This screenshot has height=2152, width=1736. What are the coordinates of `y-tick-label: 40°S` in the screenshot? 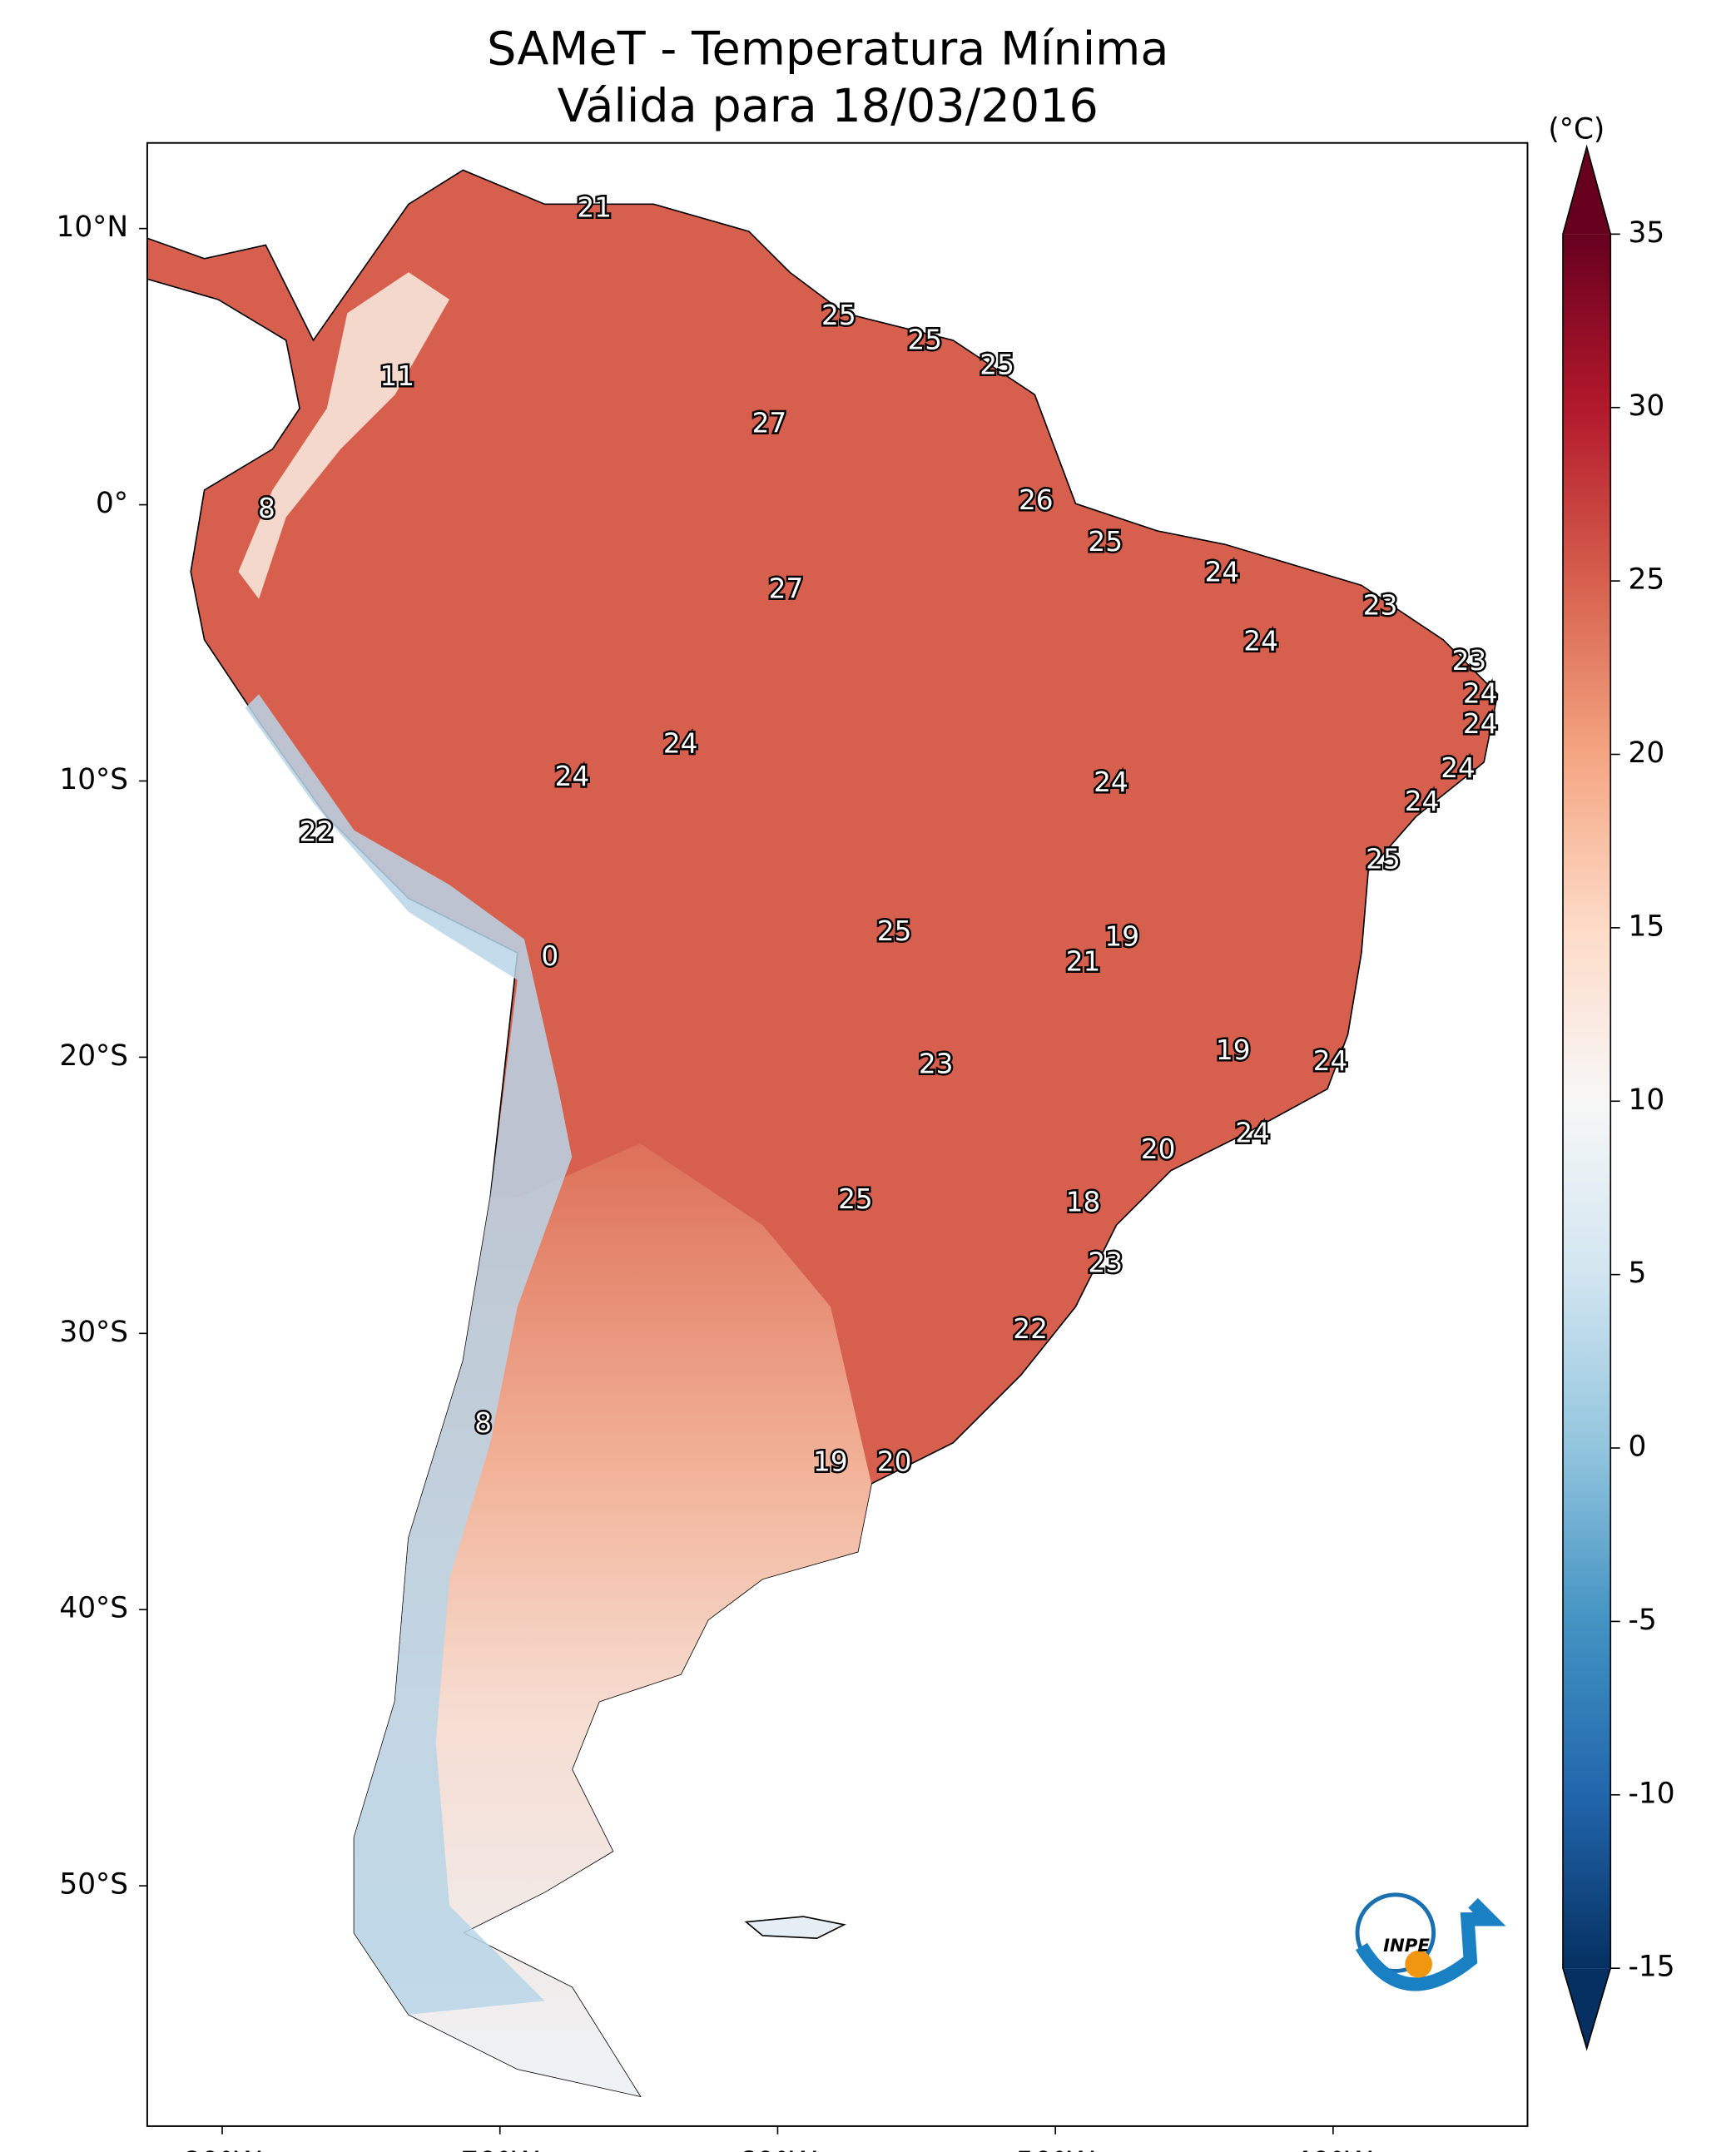 It's located at (94, 1608).